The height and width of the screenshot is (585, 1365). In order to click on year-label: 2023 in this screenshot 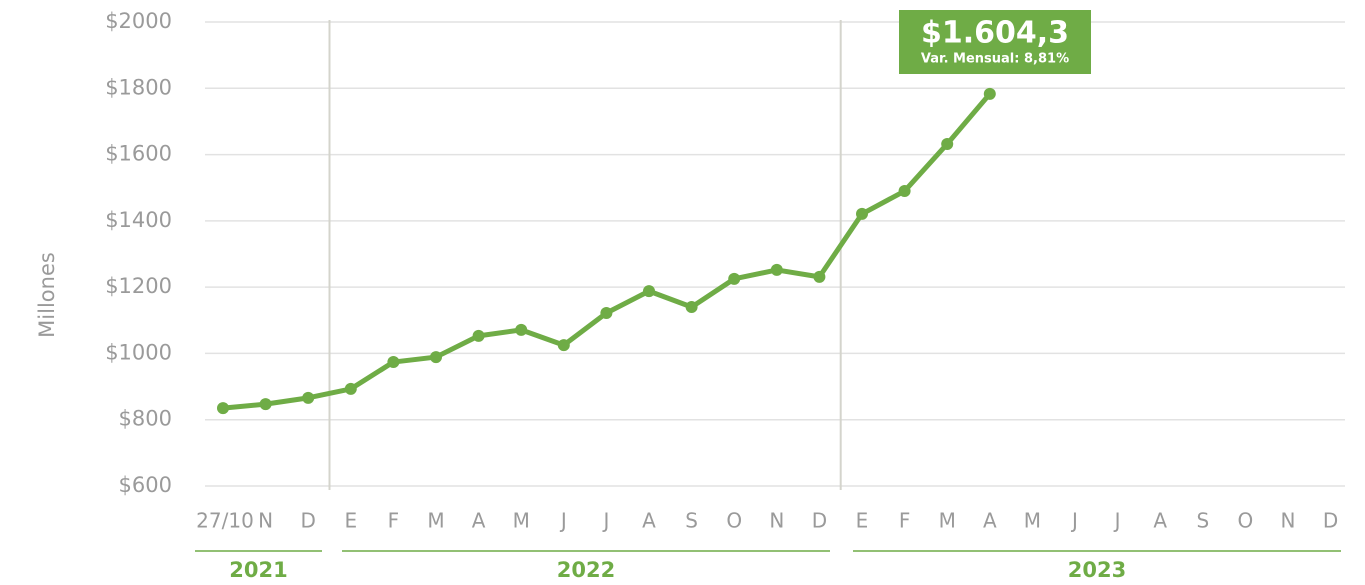, I will do `click(1097, 570)`.